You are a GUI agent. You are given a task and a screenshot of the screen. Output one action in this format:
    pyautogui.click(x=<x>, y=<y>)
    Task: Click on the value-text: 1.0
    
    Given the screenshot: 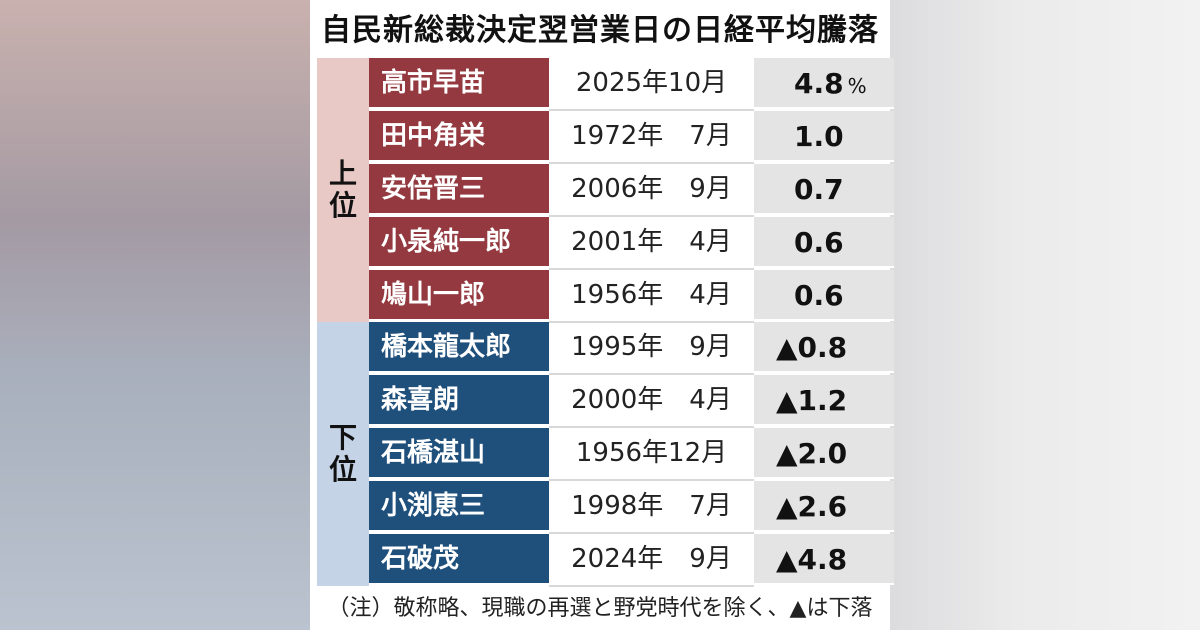 What is the action you would take?
    pyautogui.click(x=819, y=136)
    